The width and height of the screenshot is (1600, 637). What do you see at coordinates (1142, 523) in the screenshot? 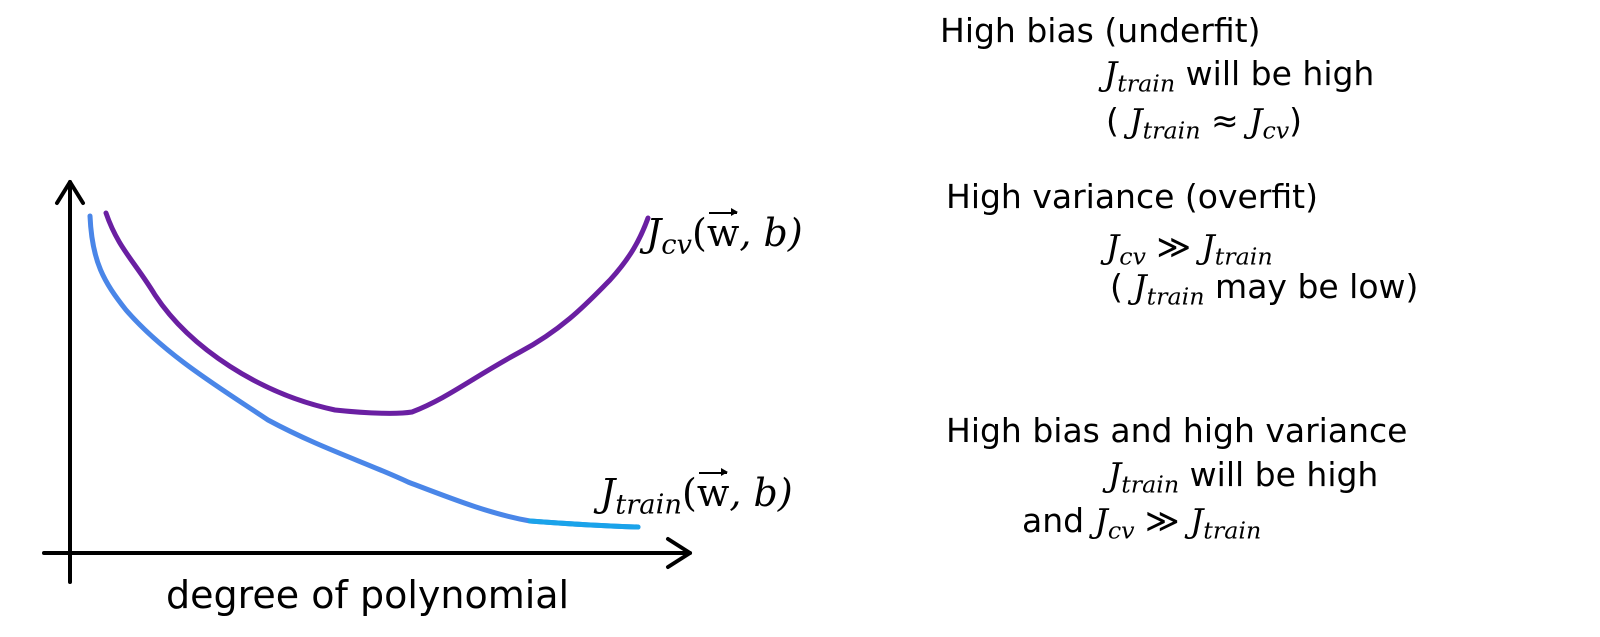
I see `high-bias-and-variance-line2: and Jcv ≫ Jtrain` at bounding box center [1142, 523].